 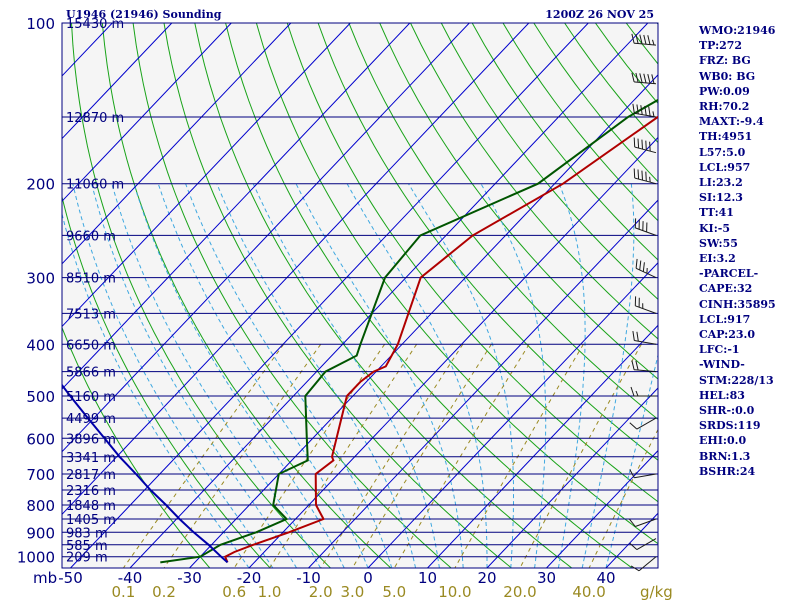 I want to click on height-label: 6650 m, so click(x=91, y=345).